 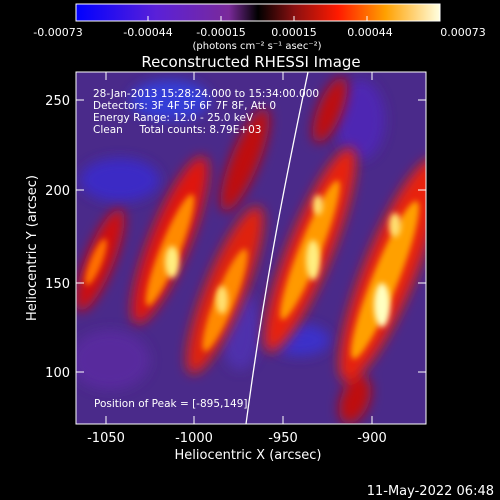 What do you see at coordinates (57, 373) in the screenshot?
I see `y-tick-label: 100` at bounding box center [57, 373].